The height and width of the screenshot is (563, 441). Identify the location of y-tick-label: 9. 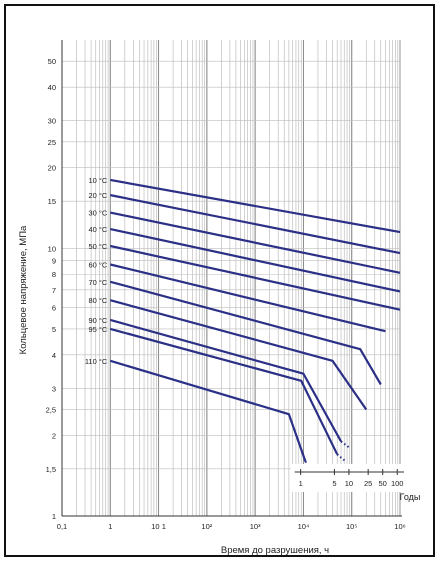
(54, 261).